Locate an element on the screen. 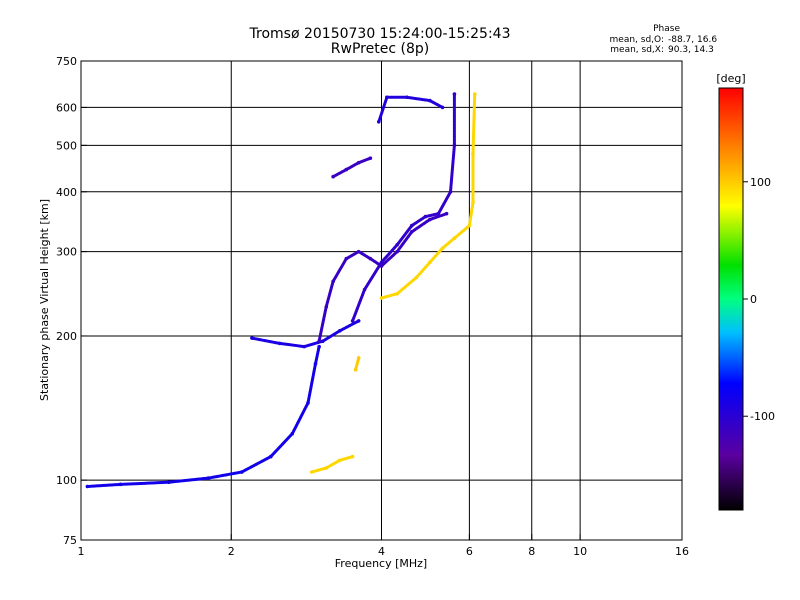  x-tick-label: 1 is located at coordinates (81, 551).